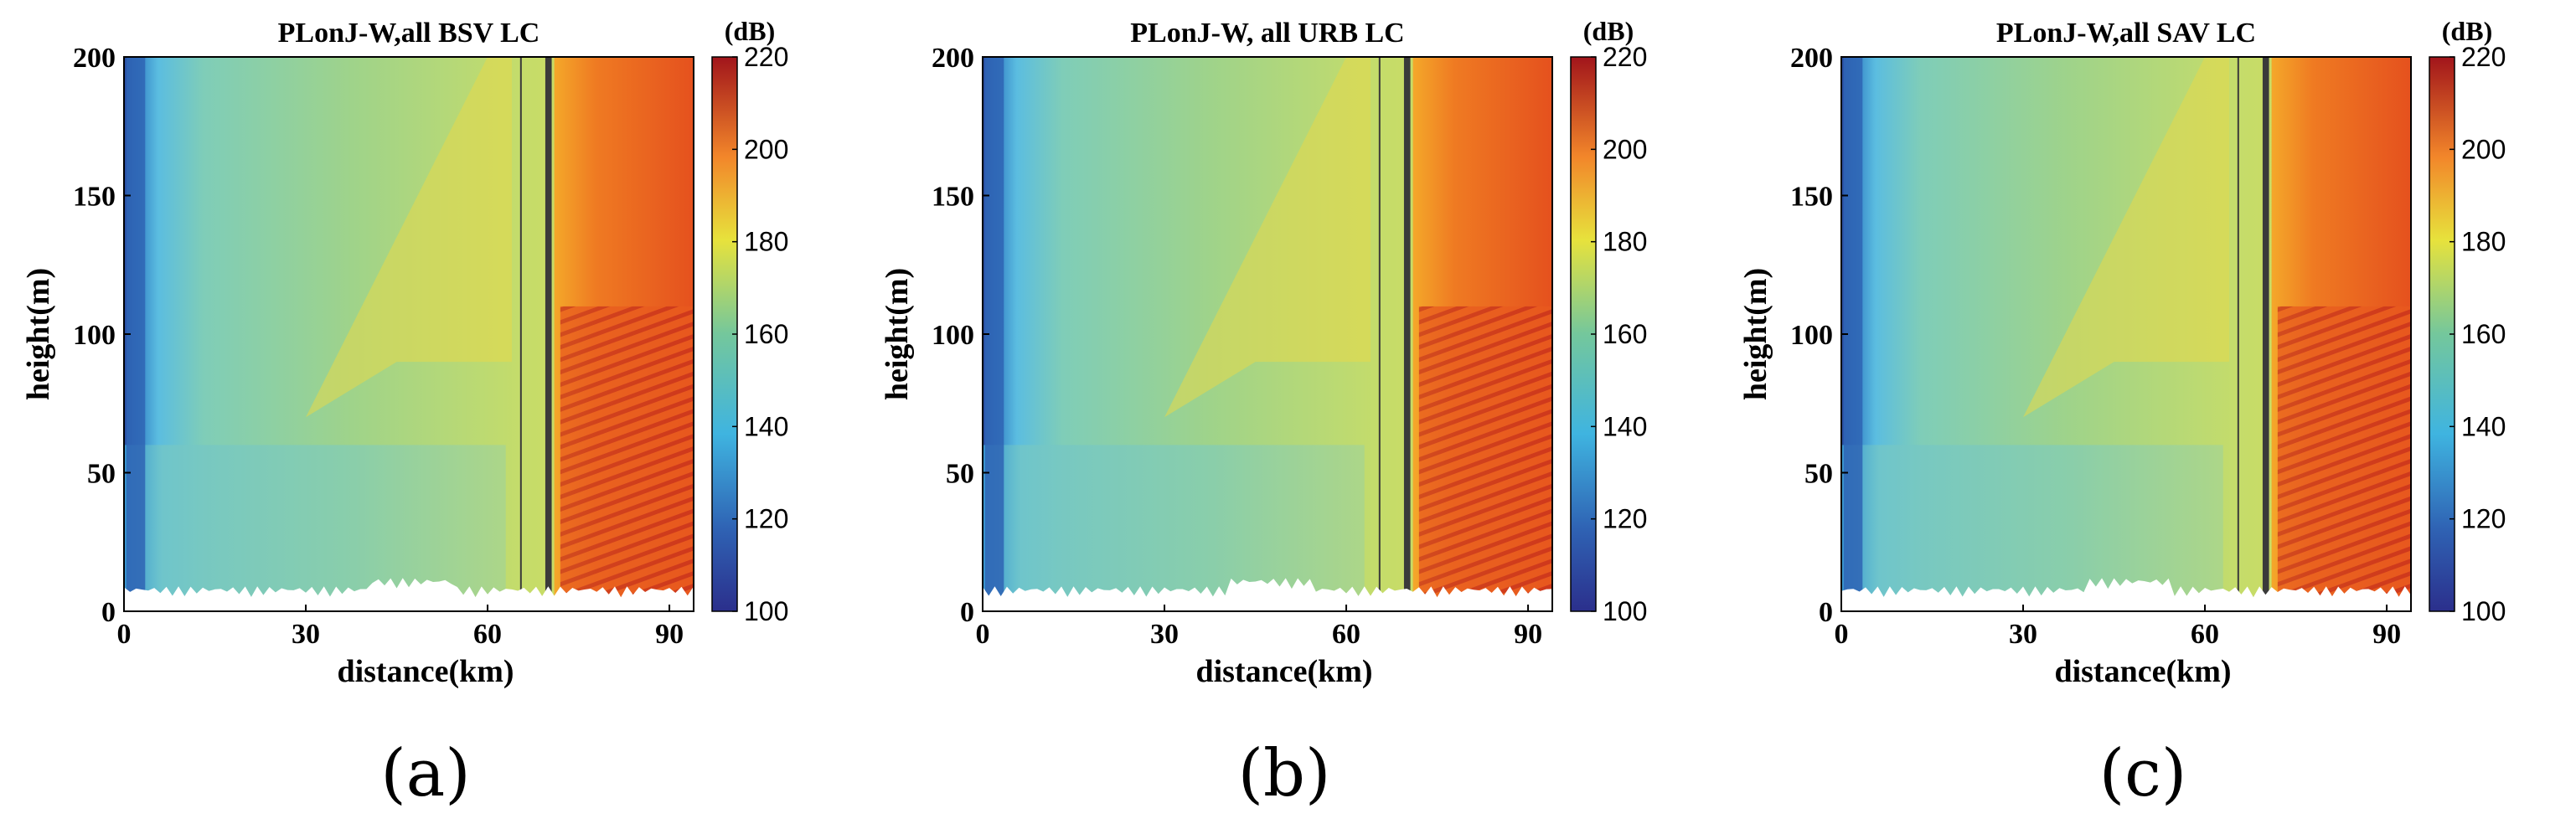 The height and width of the screenshot is (829, 2576). What do you see at coordinates (409, 33) in the screenshot?
I see `chart-title: PLonJ-W,all BSV LC` at bounding box center [409, 33].